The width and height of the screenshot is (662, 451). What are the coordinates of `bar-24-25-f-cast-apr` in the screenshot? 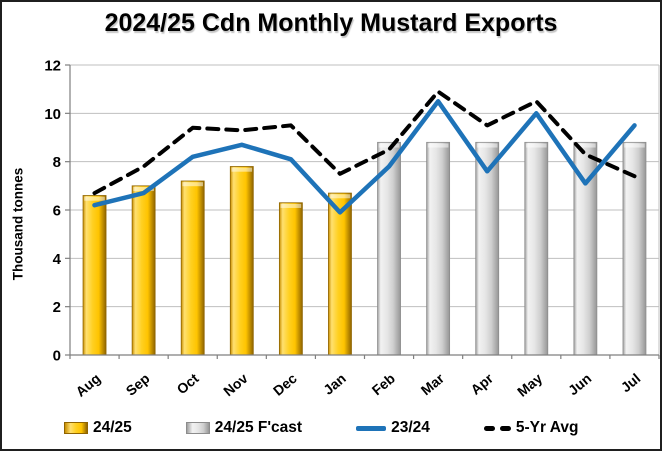 It's located at (487, 248).